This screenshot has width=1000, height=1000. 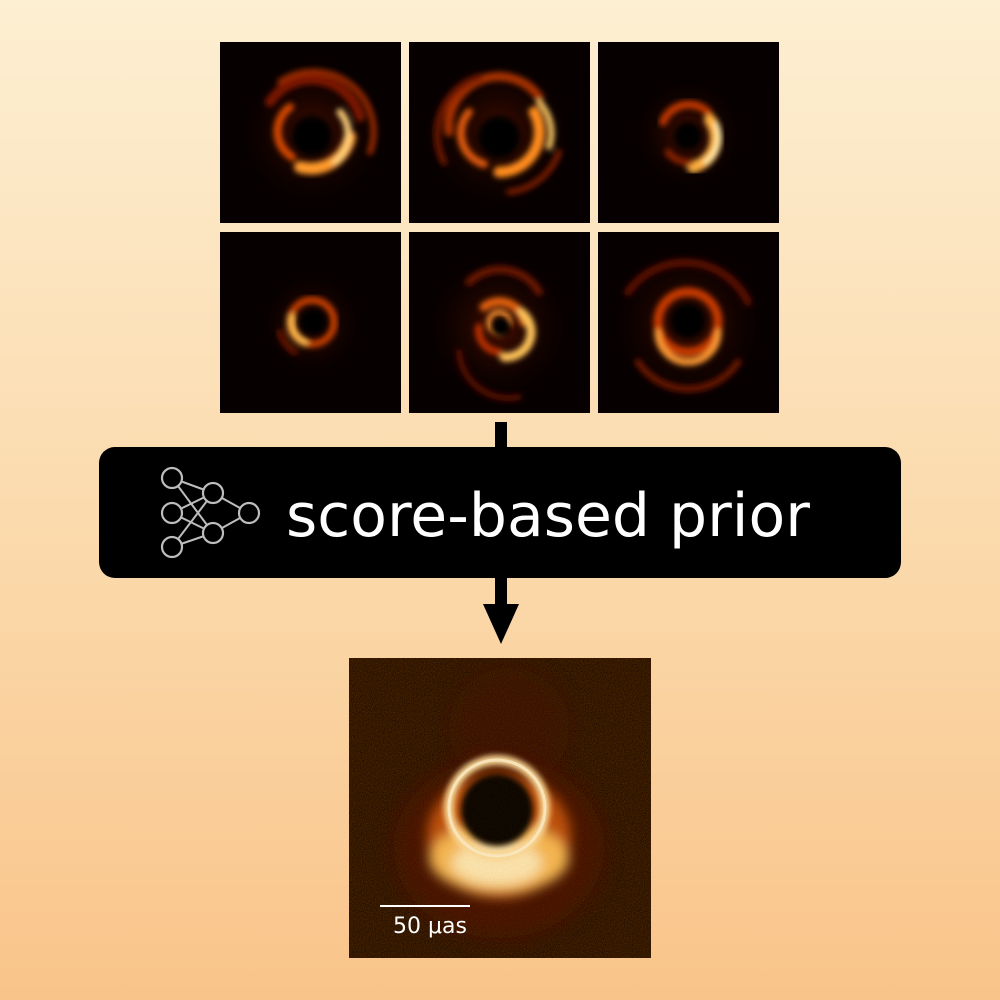 What do you see at coordinates (500, 808) in the screenshot?
I see `reconstructed-black-hole-image` at bounding box center [500, 808].